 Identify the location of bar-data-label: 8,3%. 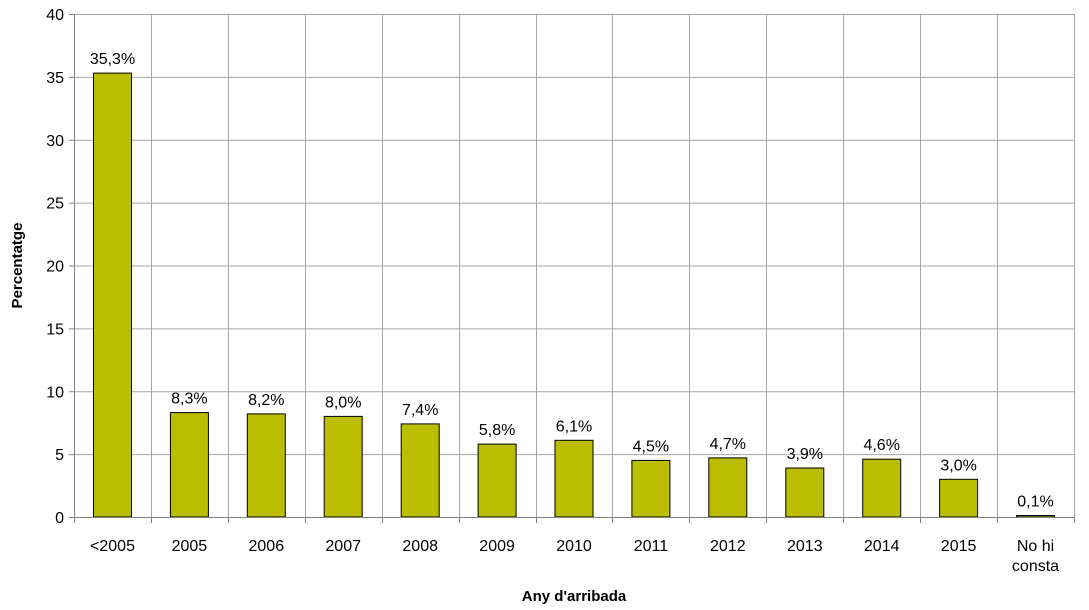
(189, 399).